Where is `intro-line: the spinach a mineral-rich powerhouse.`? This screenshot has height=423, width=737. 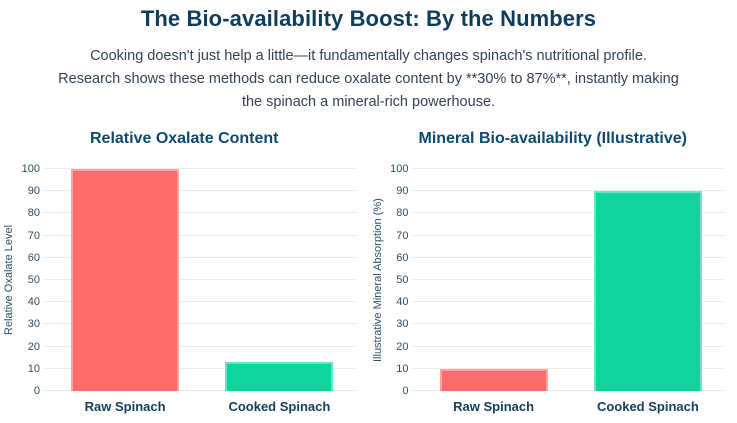
intro-line: the spinach a mineral-rich powerhouse. is located at coordinates (368, 102).